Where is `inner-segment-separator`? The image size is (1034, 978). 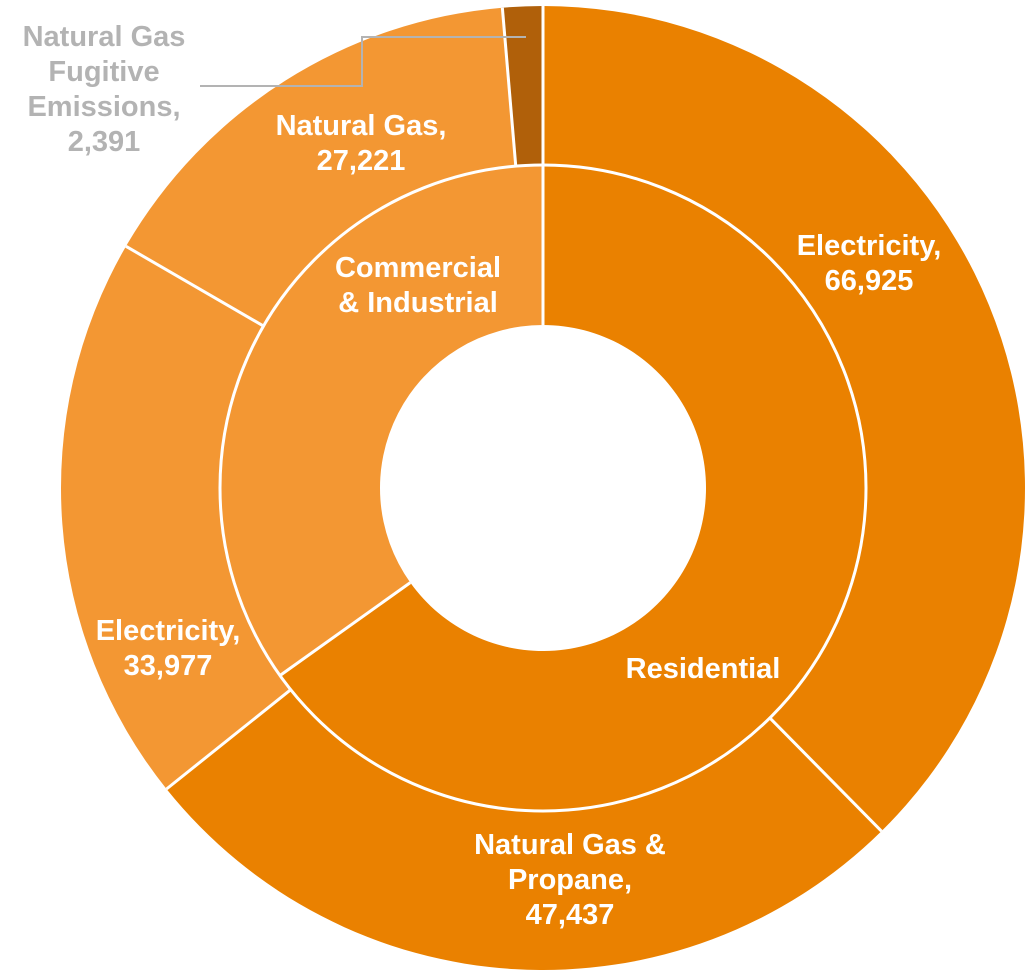
inner-segment-separator is located at coordinates (345, 629).